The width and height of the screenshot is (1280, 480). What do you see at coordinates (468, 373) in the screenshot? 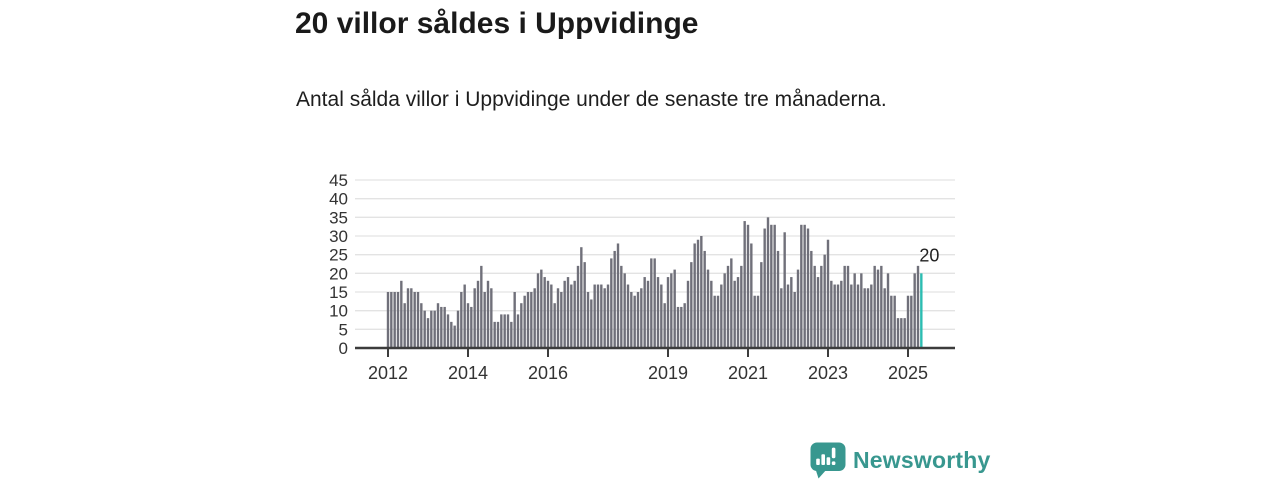
I see `x-tick-label: 2014` at bounding box center [468, 373].